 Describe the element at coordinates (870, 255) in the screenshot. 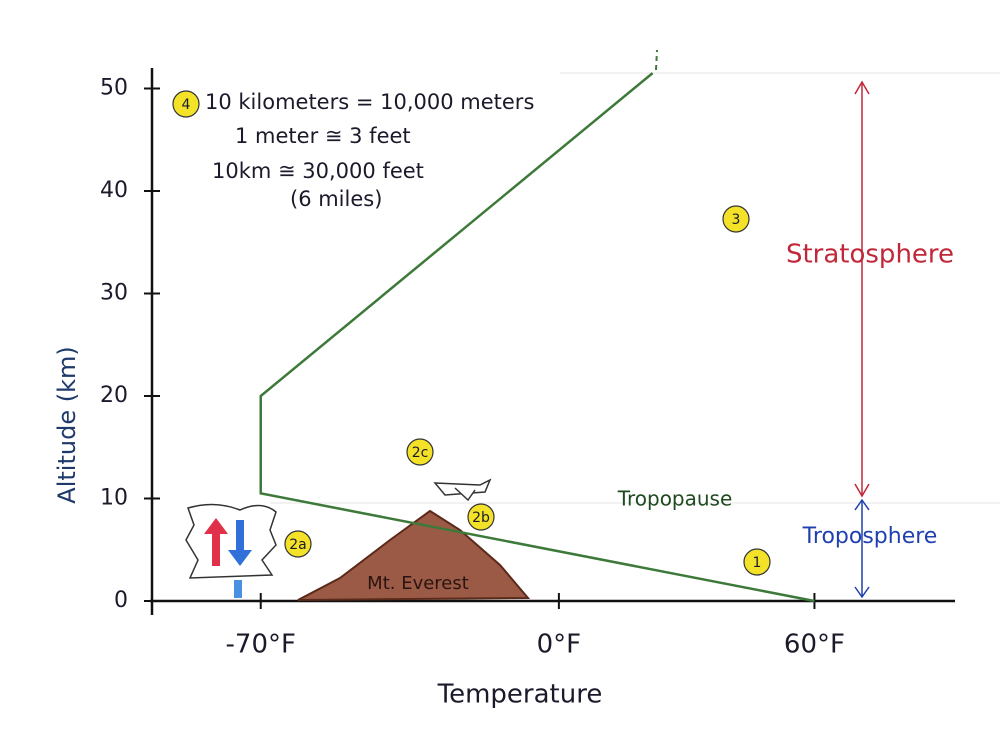

I see `region-label: Stratosphere` at that location.